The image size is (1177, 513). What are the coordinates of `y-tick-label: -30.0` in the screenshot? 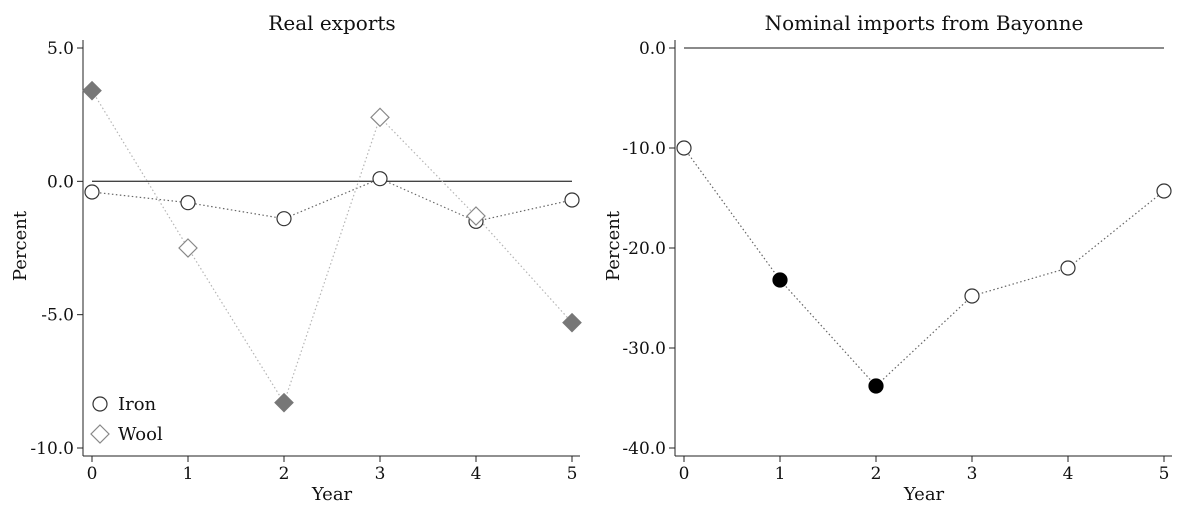 It's located at (644, 349).